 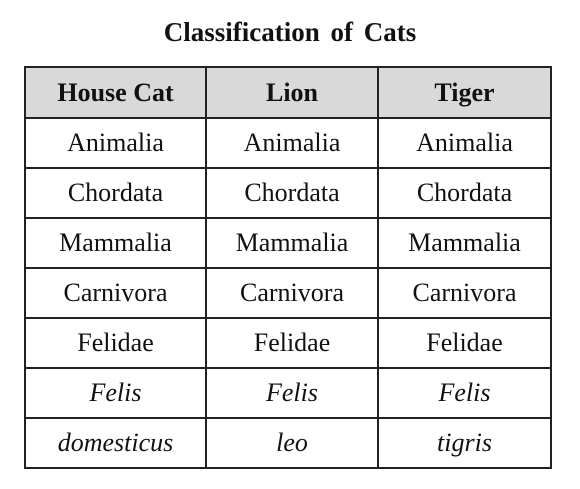 I want to click on table-cell: leo, so click(x=292, y=443).